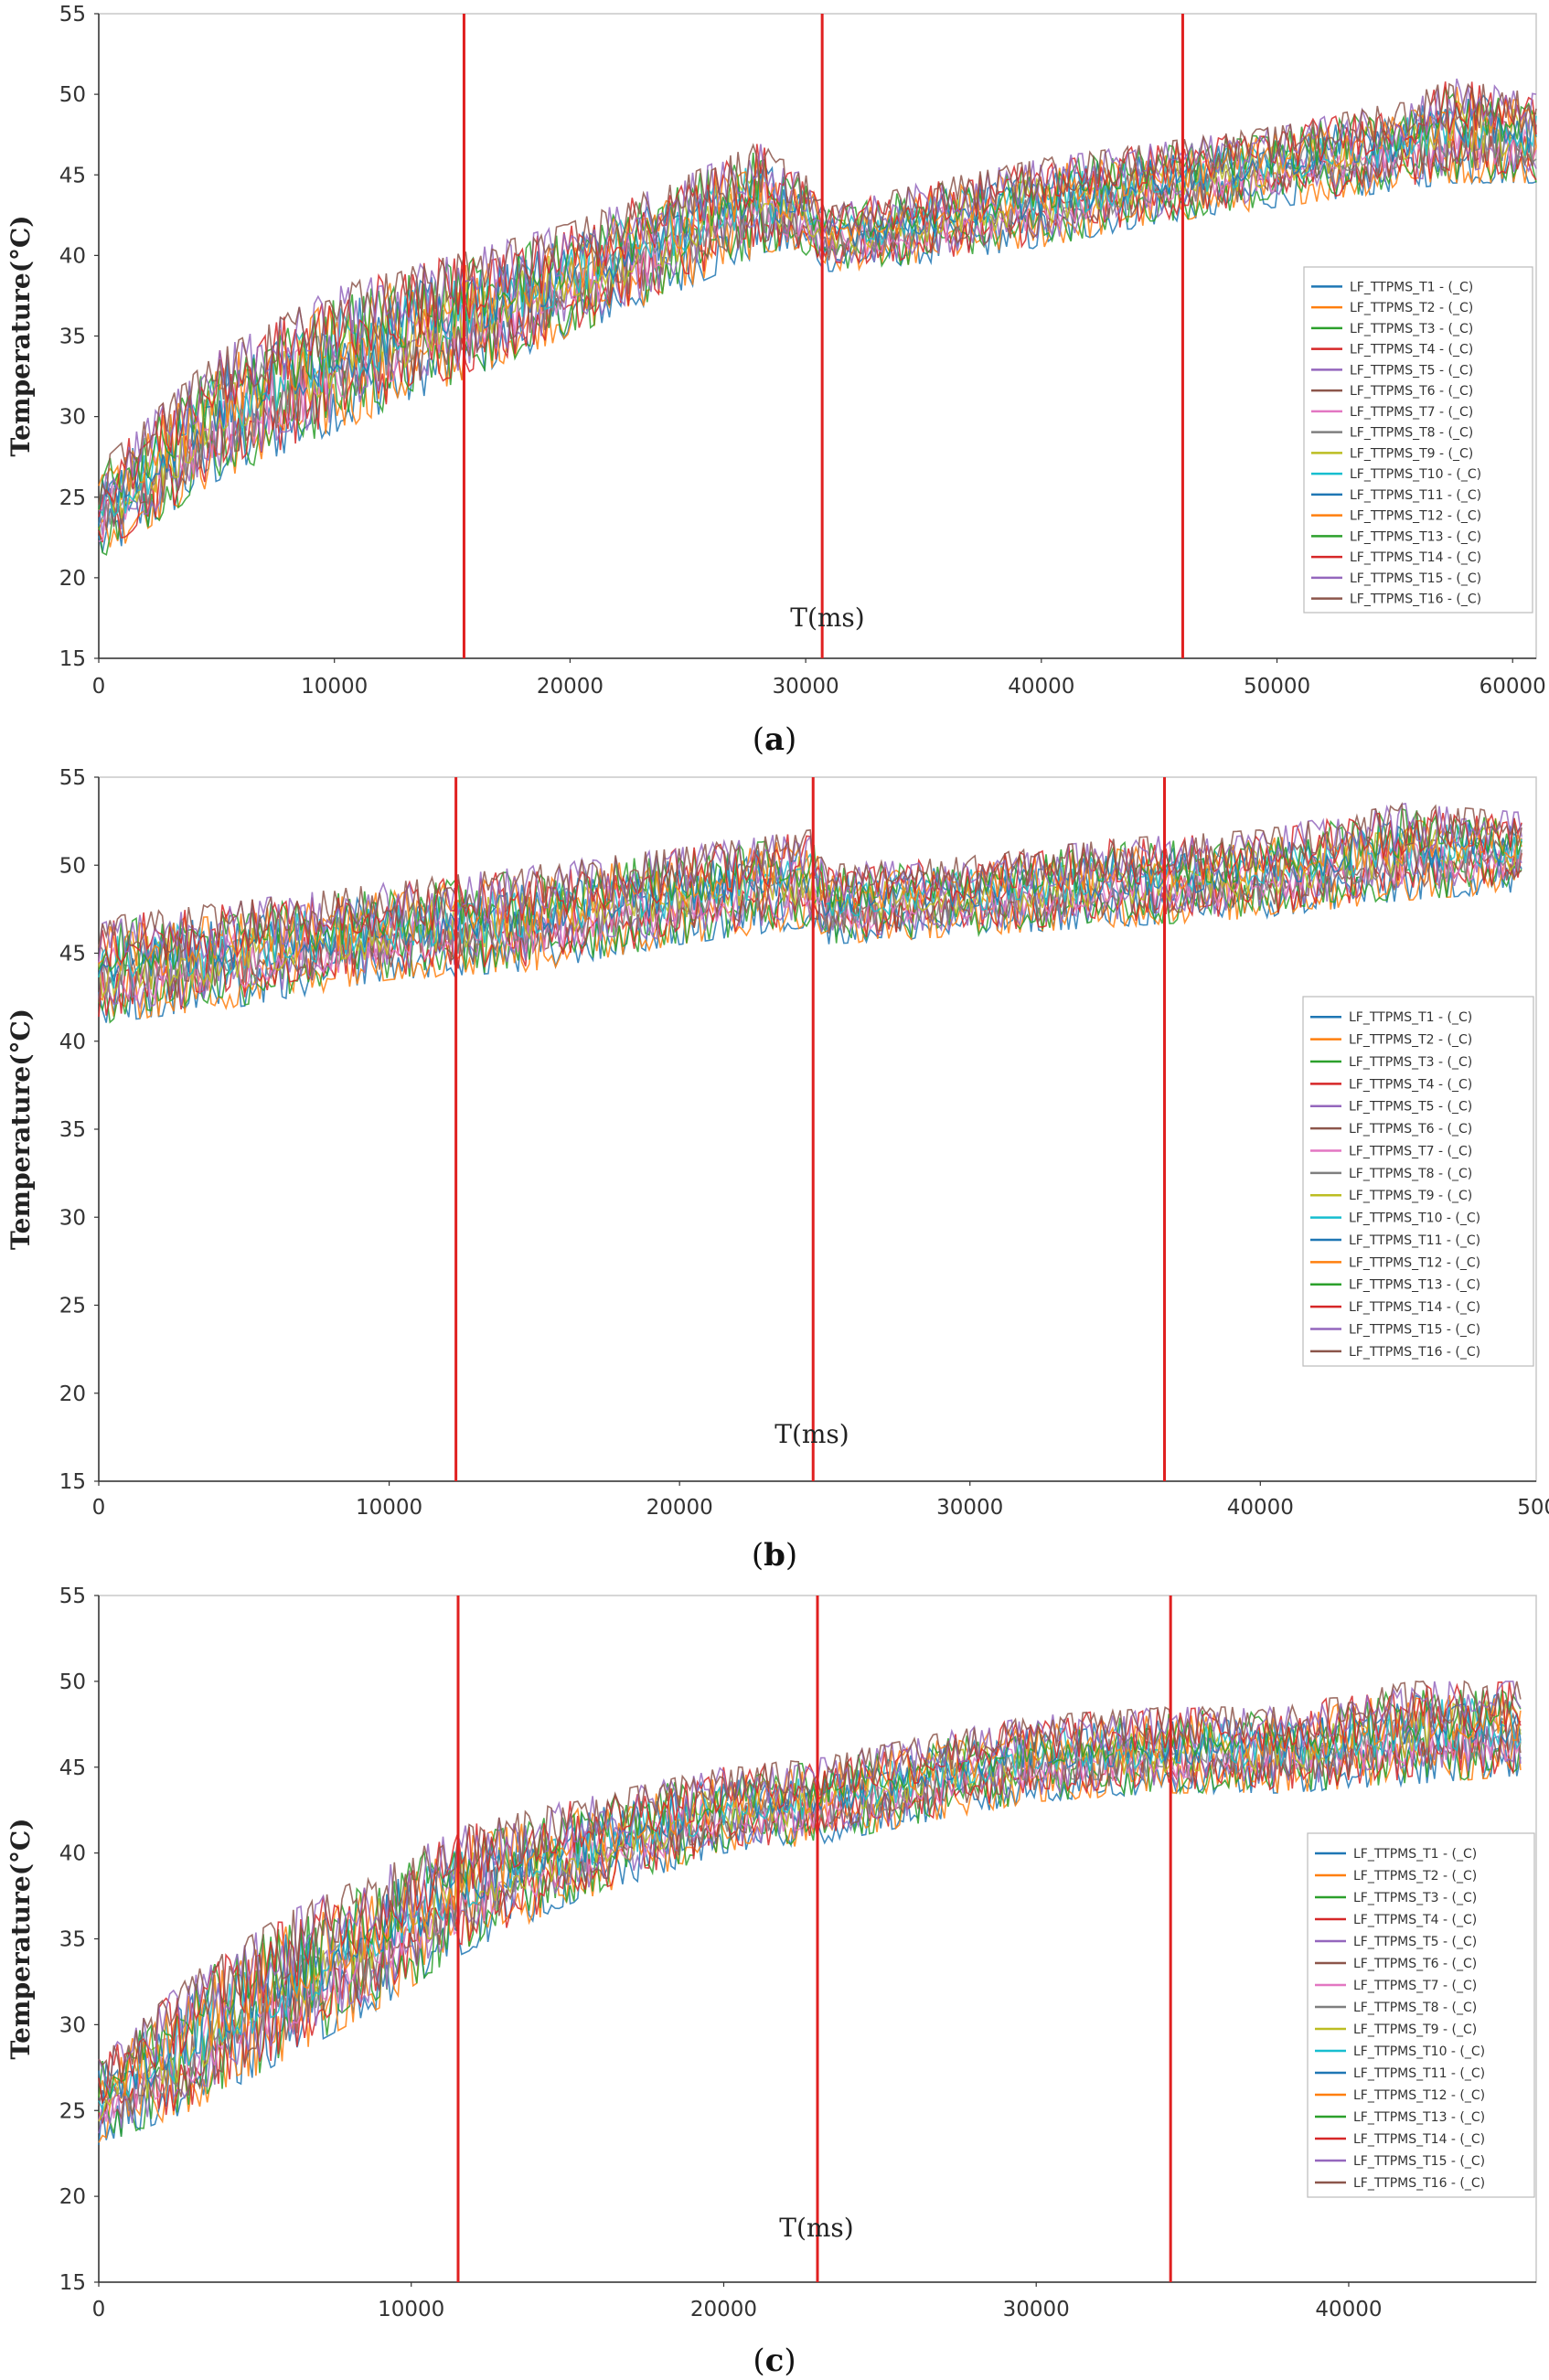  What do you see at coordinates (570, 687) in the screenshot?
I see `x-tick-label: 20000` at bounding box center [570, 687].